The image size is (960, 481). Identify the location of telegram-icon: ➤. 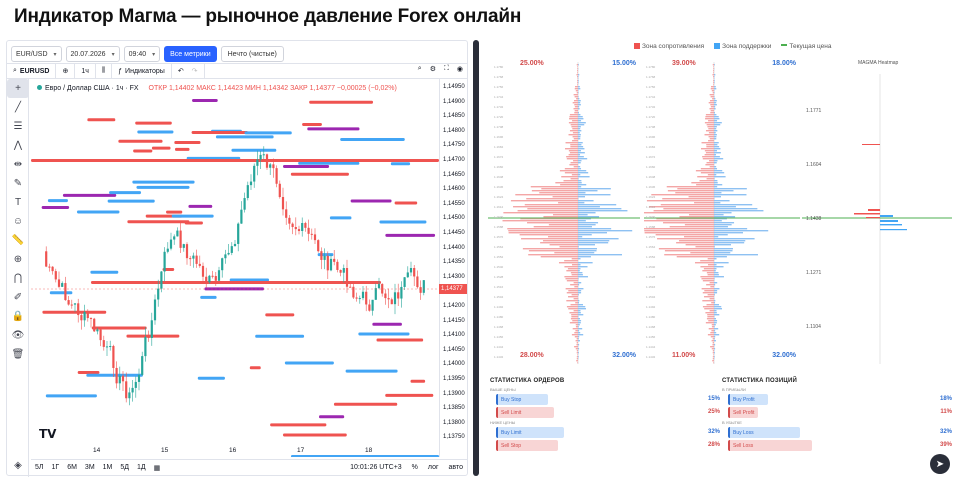
(940, 464).